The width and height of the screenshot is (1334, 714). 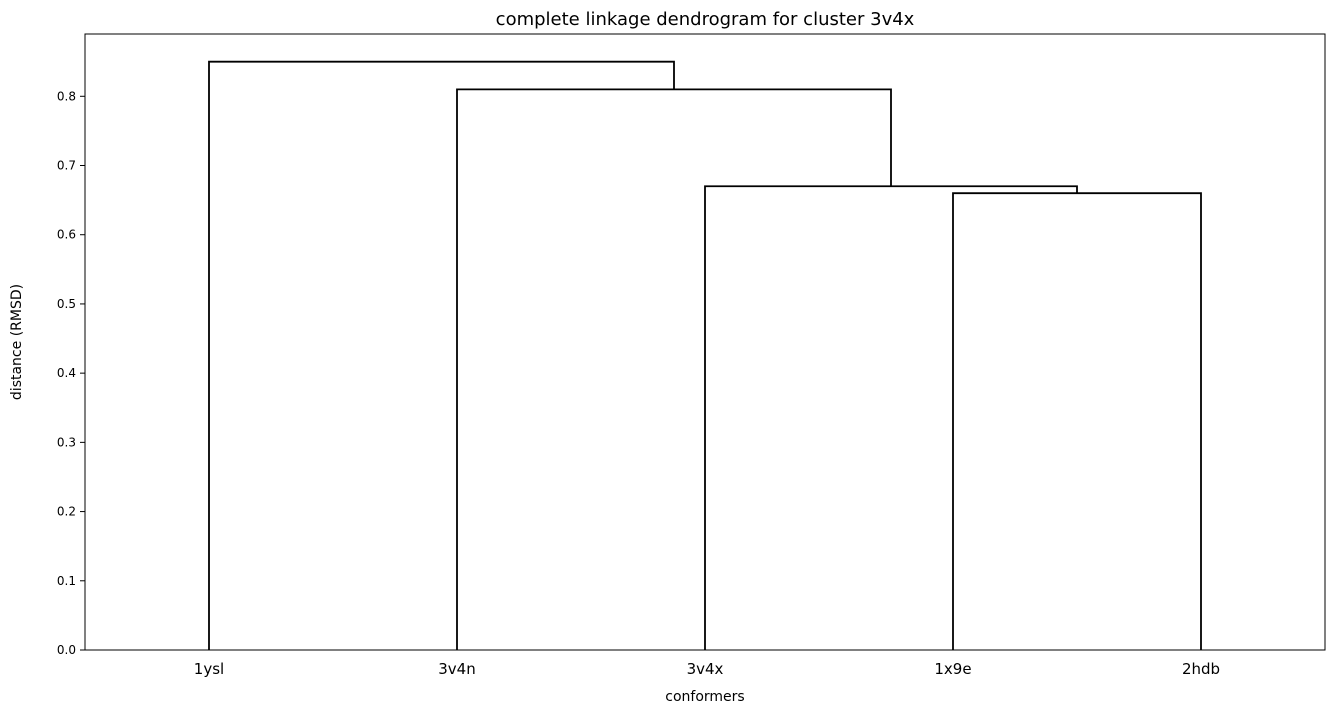 I want to click on x-tick-label-3v4n: 3v4n, so click(x=456, y=669).